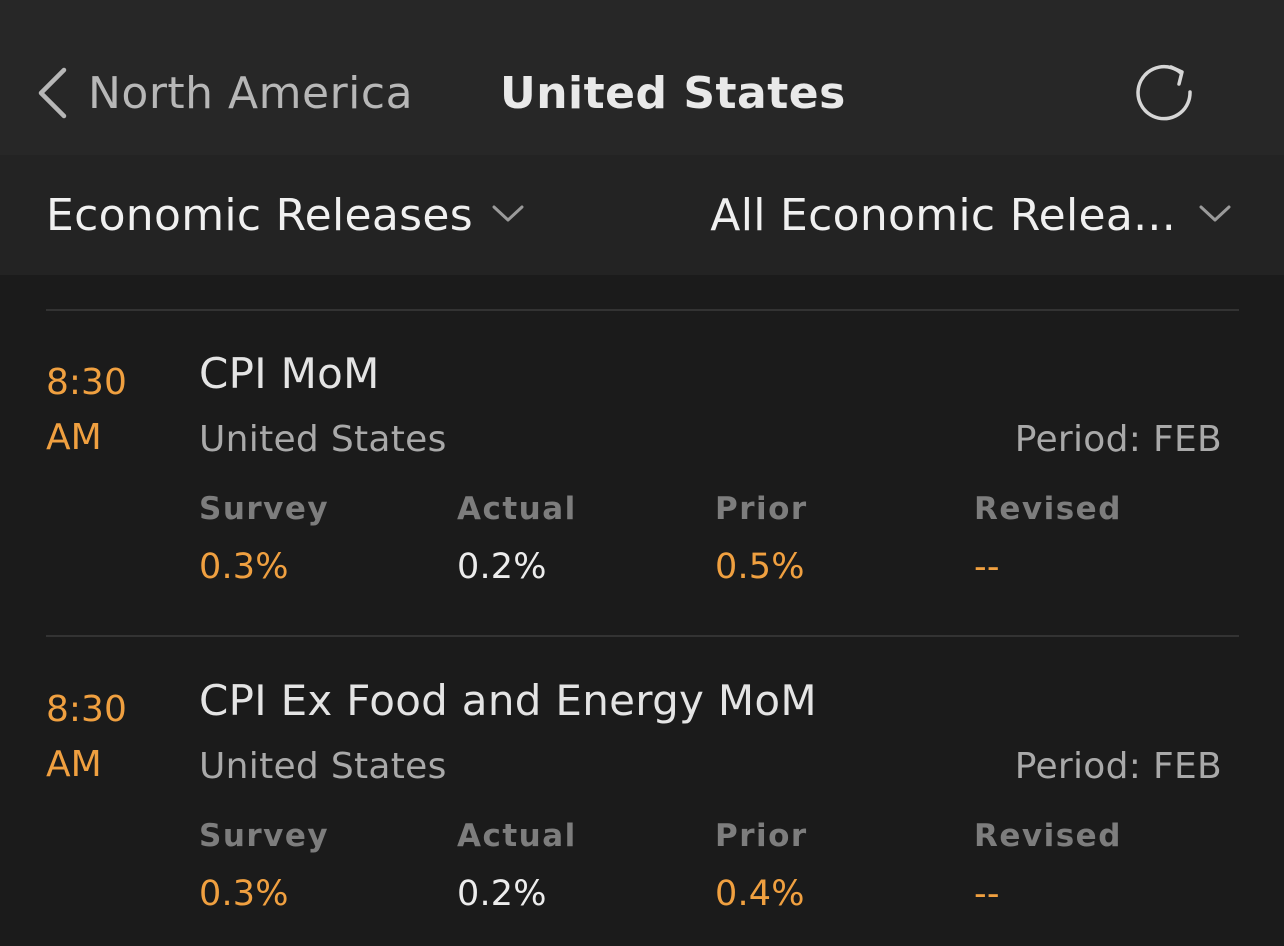  Describe the element at coordinates (760, 894) in the screenshot. I see `stat-value: 0.4%` at that location.